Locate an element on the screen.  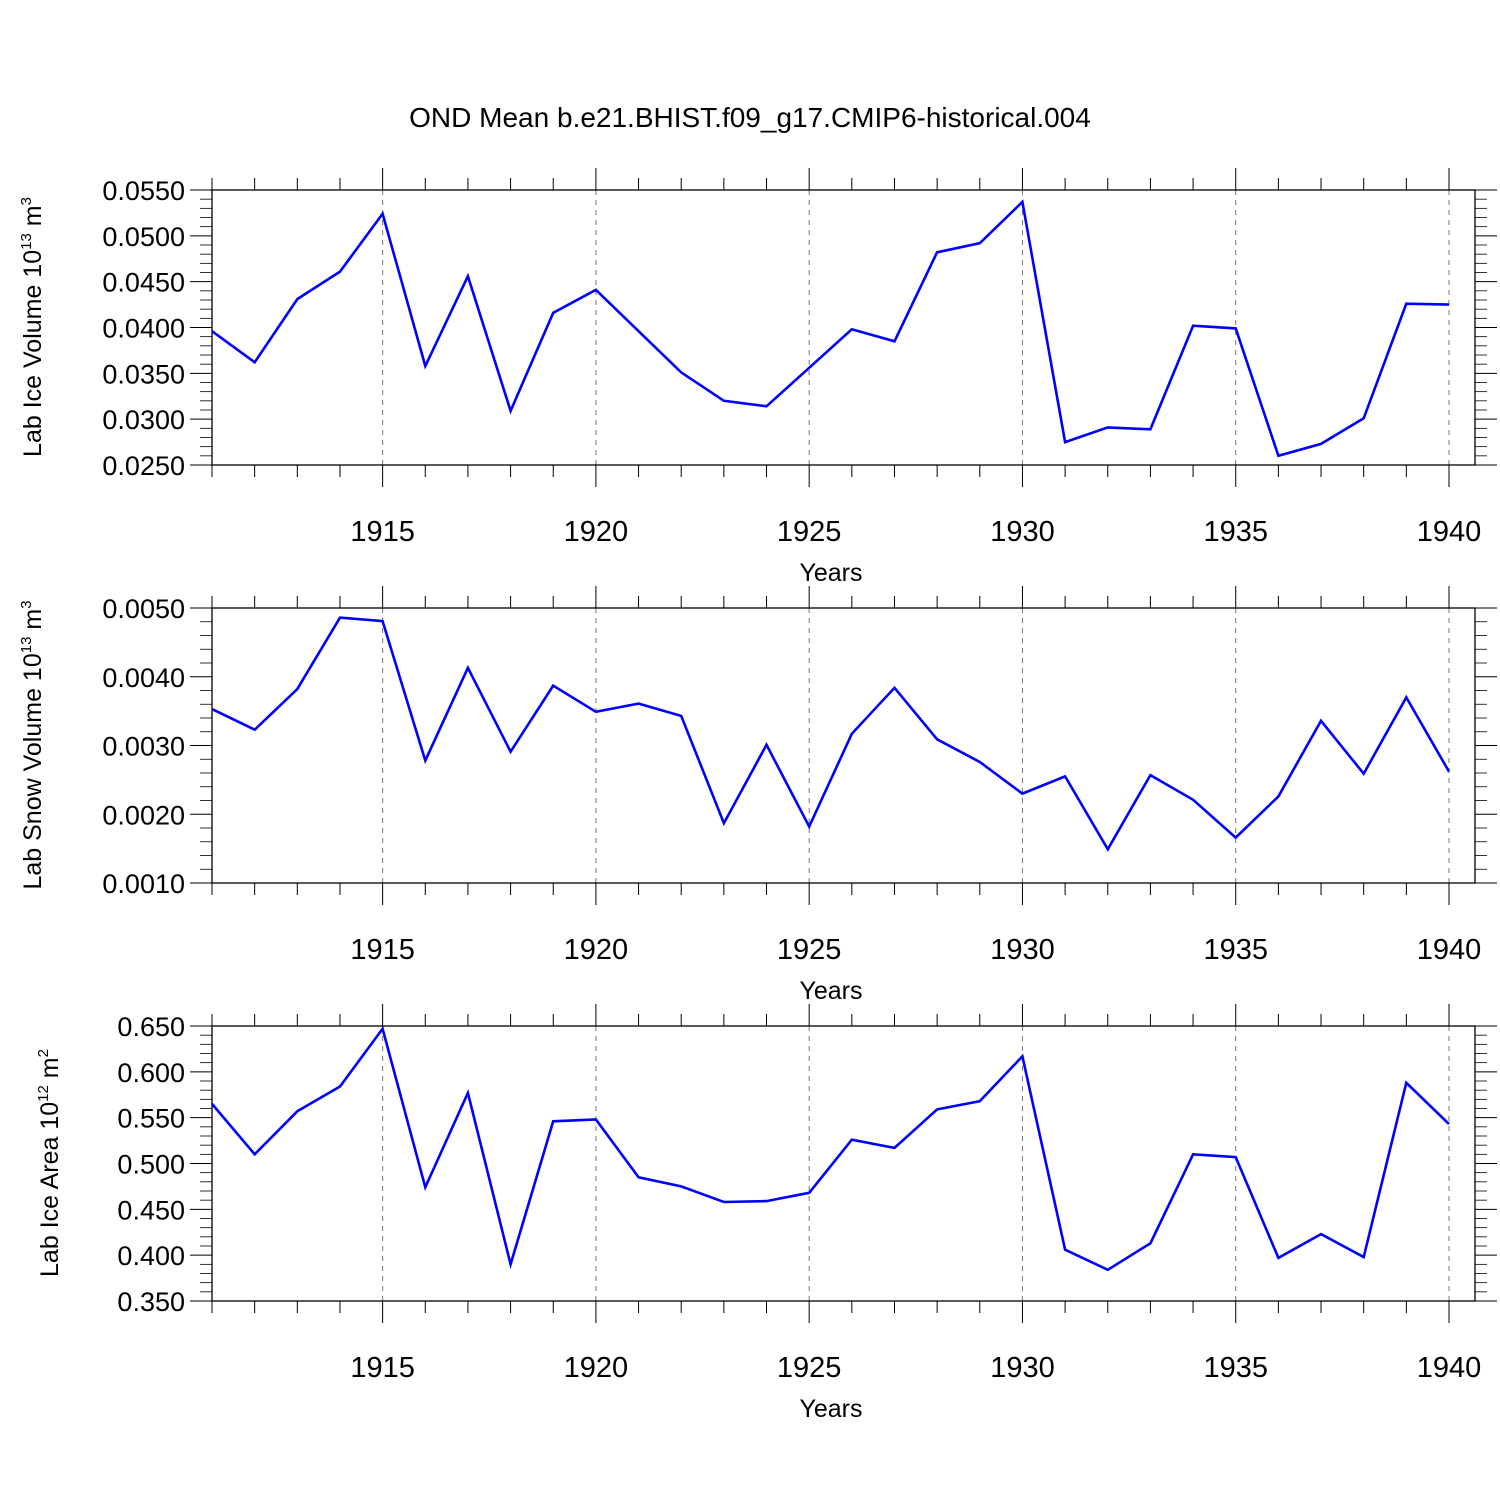
y-tick-label: 0.0350 is located at coordinates (143, 374).